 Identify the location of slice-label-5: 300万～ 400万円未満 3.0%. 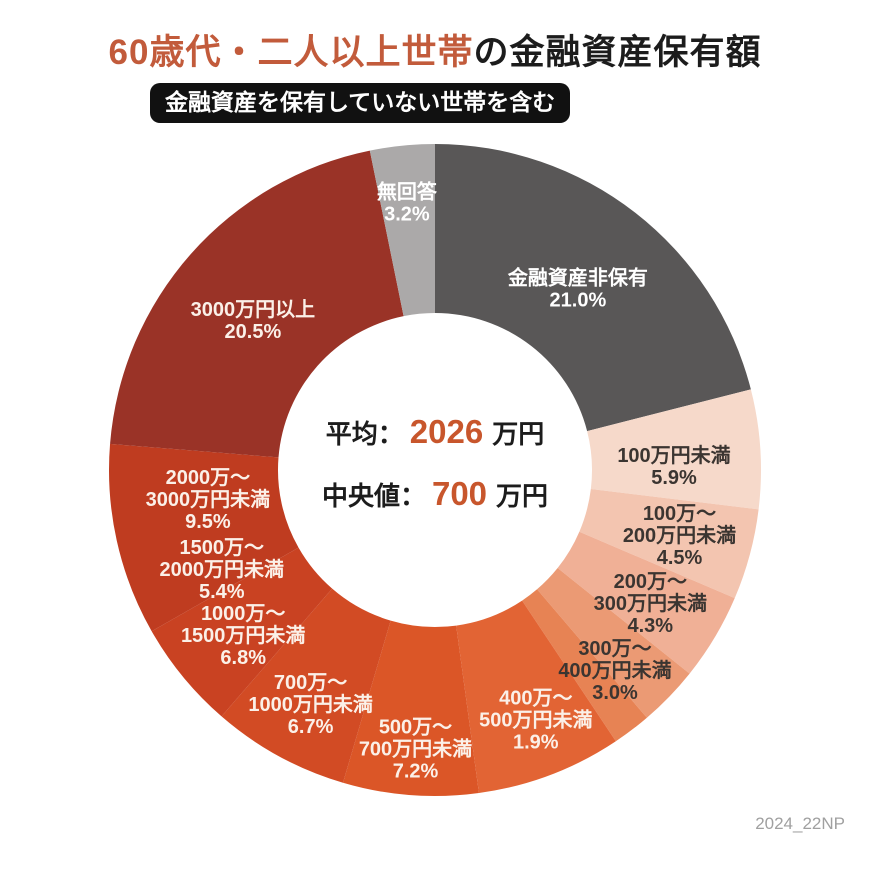
(614, 671).